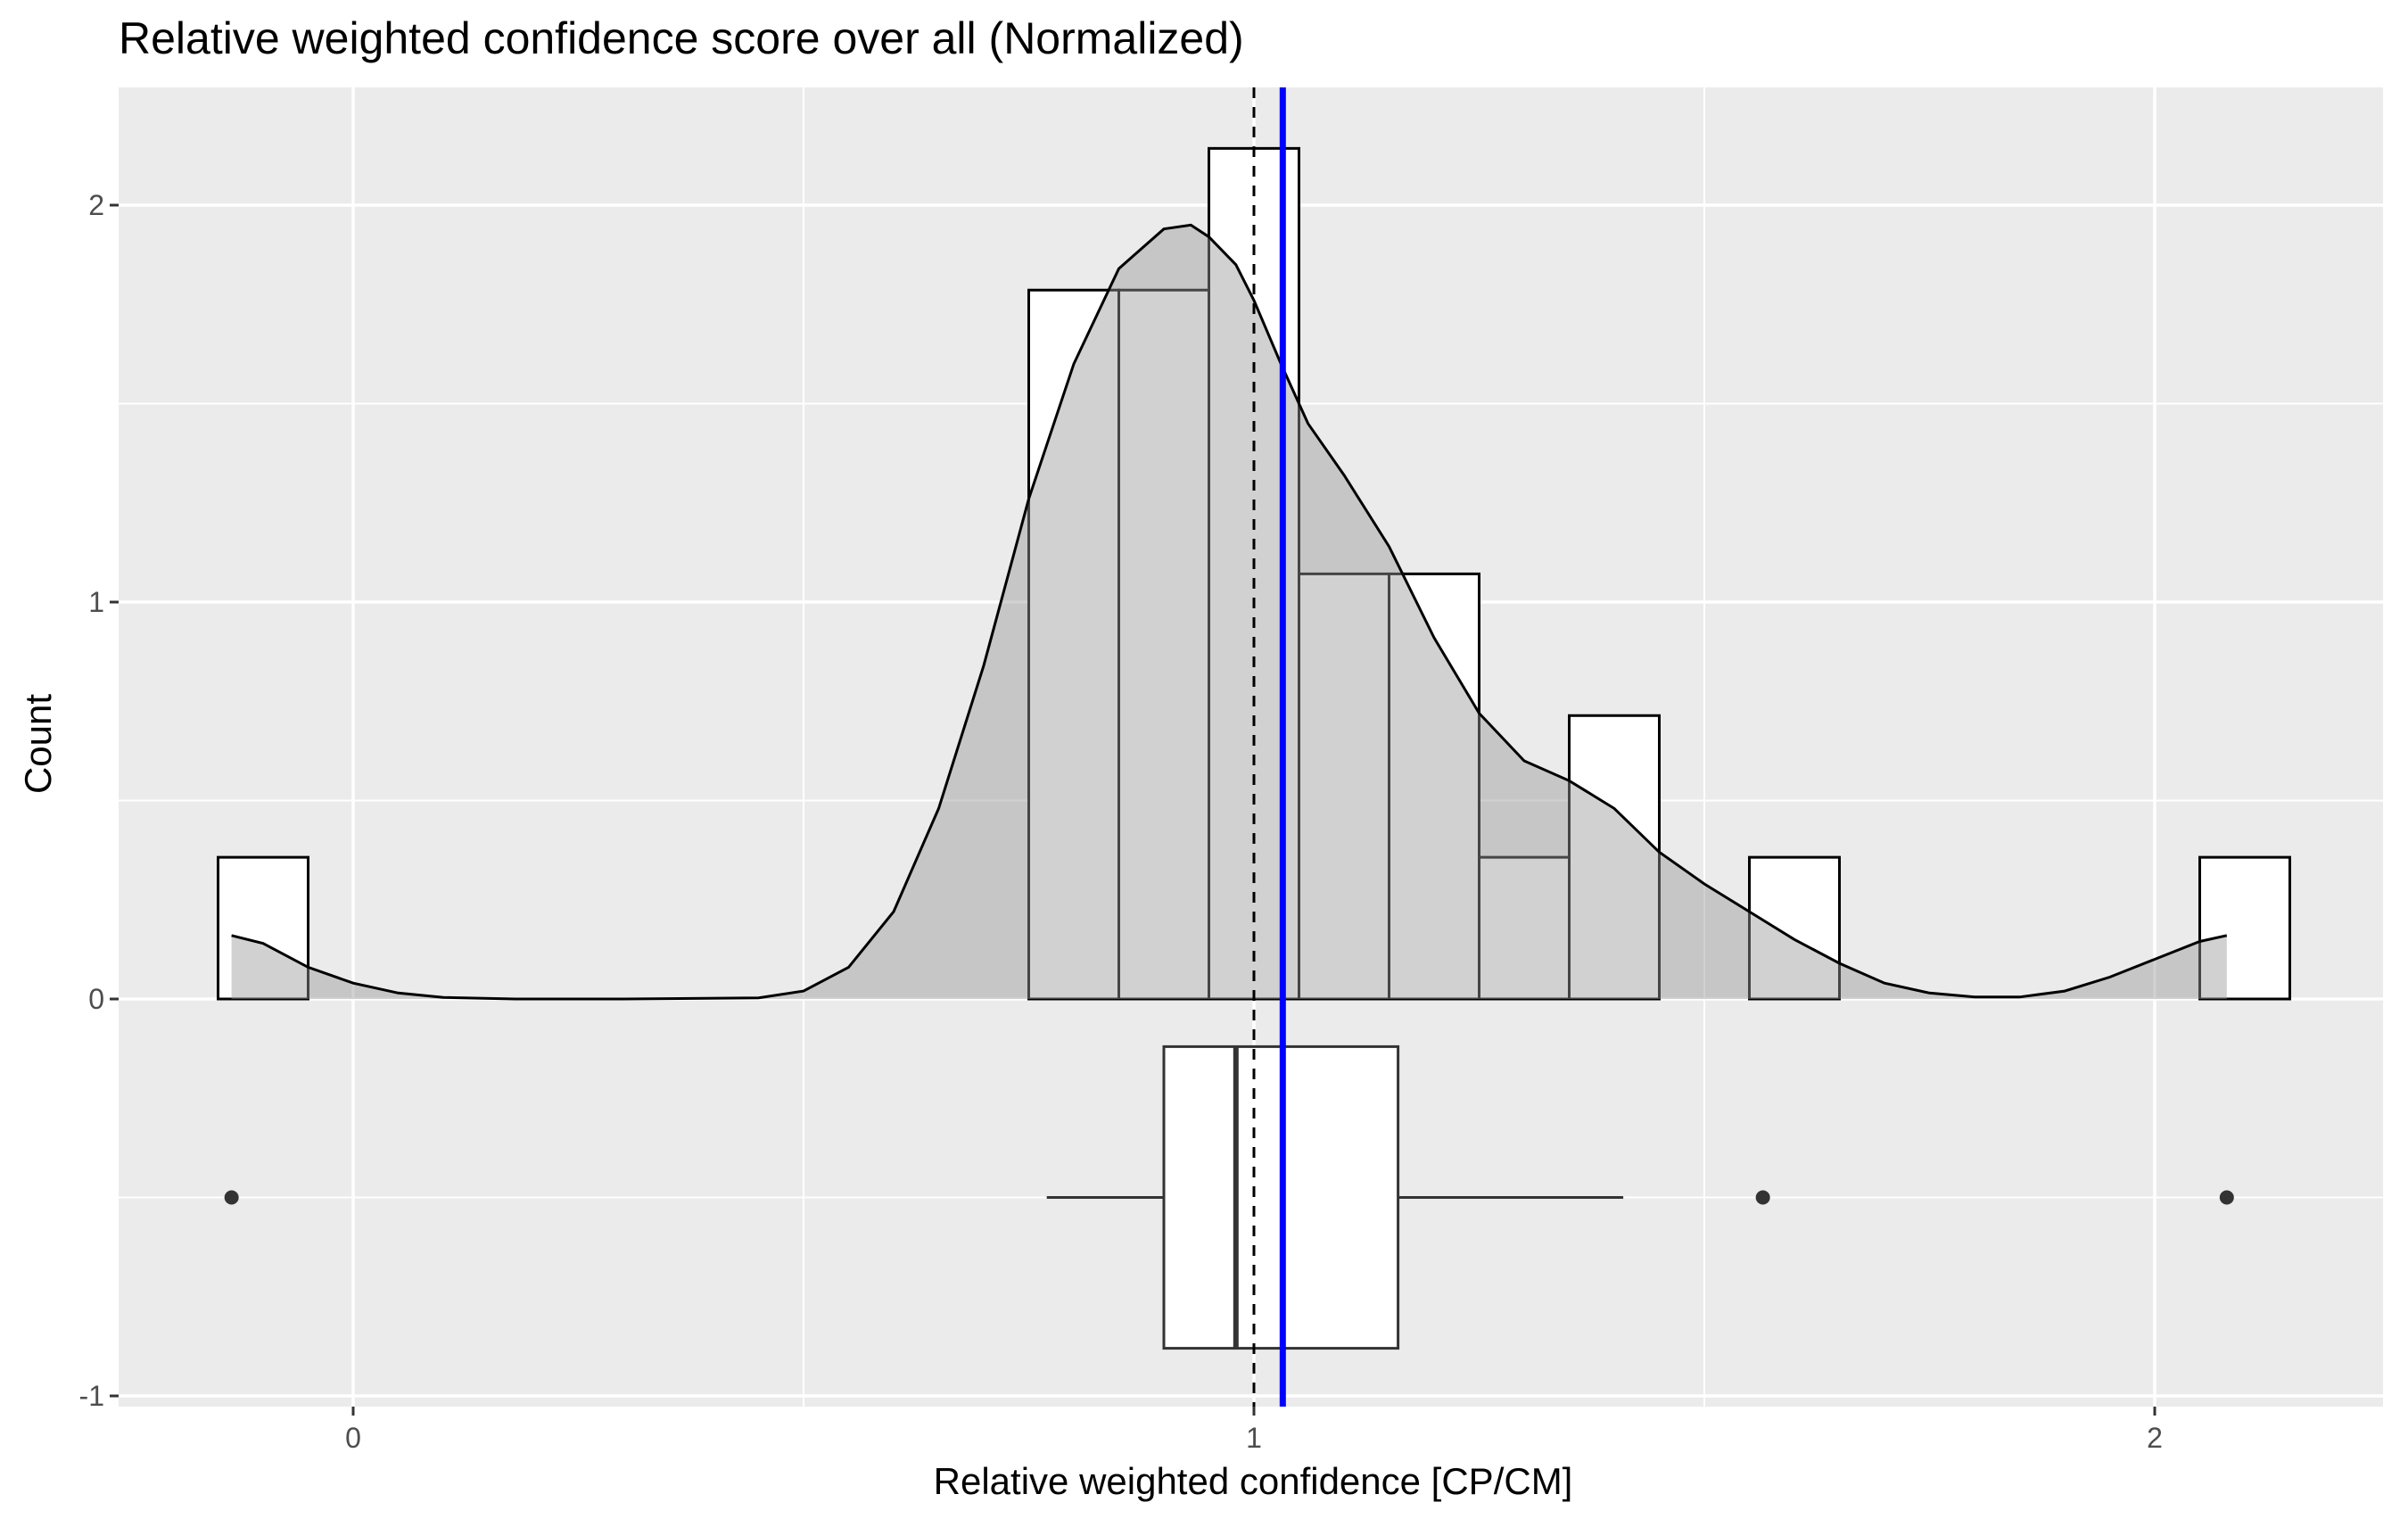 The height and width of the screenshot is (1519, 2408). I want to click on y-axis-title: Count, so click(38, 744).